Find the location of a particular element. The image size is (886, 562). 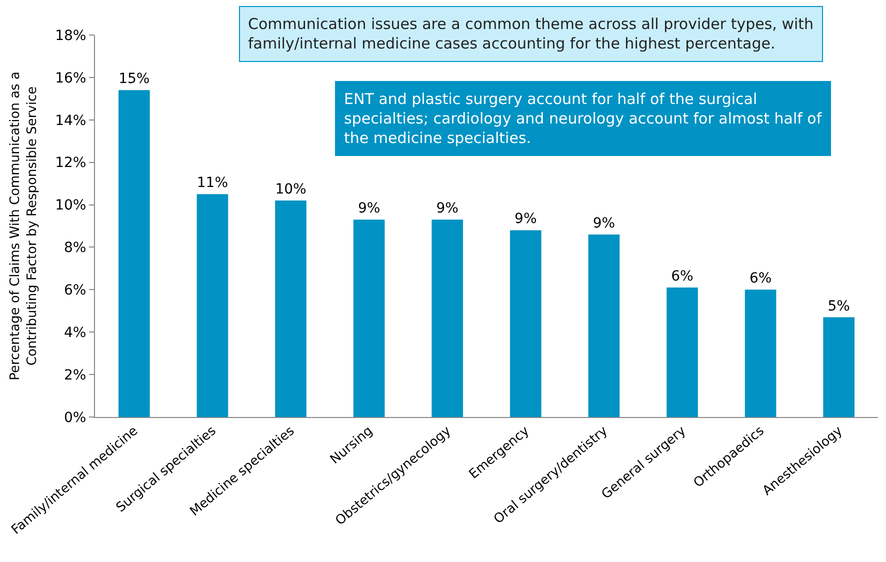

y-tick-label: 0% is located at coordinates (75, 418).